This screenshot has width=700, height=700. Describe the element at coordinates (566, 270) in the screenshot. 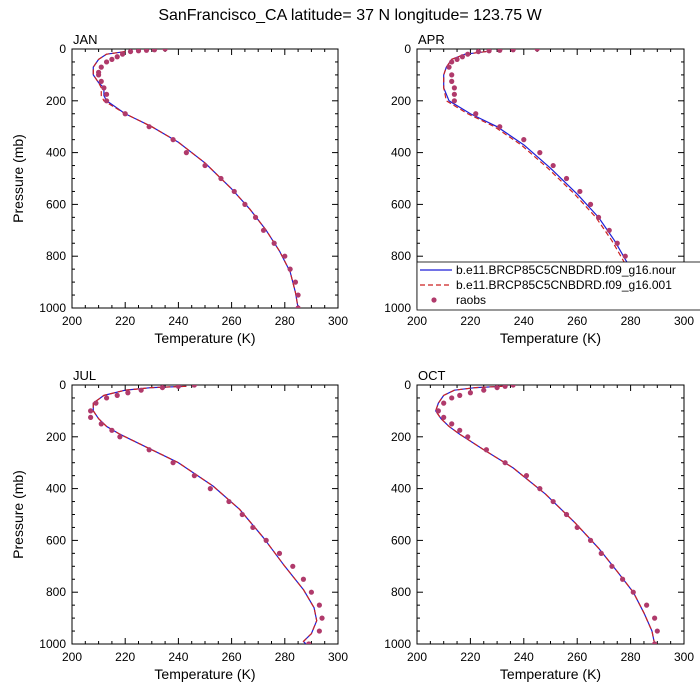

I see `legend-label: b.e11.BRCP85C5CNBDRD.f09_g16.nour` at that location.